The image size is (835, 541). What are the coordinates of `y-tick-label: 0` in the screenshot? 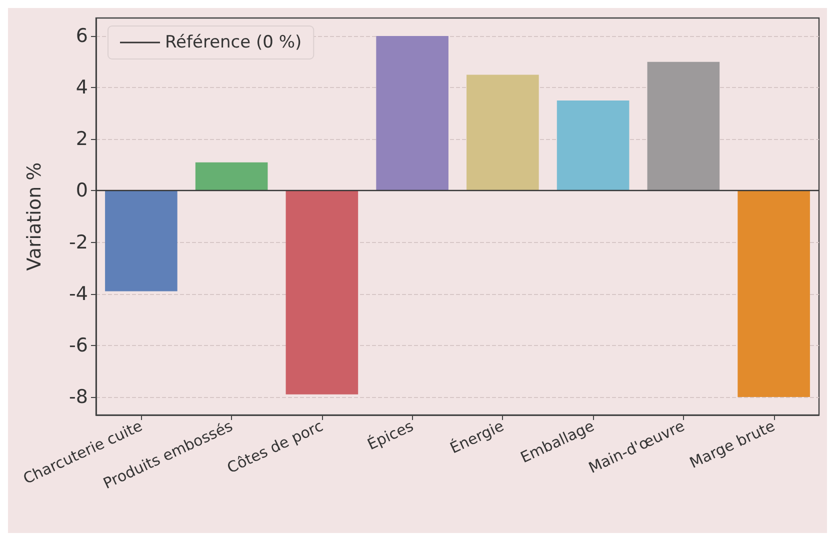 It's located at (82, 191).